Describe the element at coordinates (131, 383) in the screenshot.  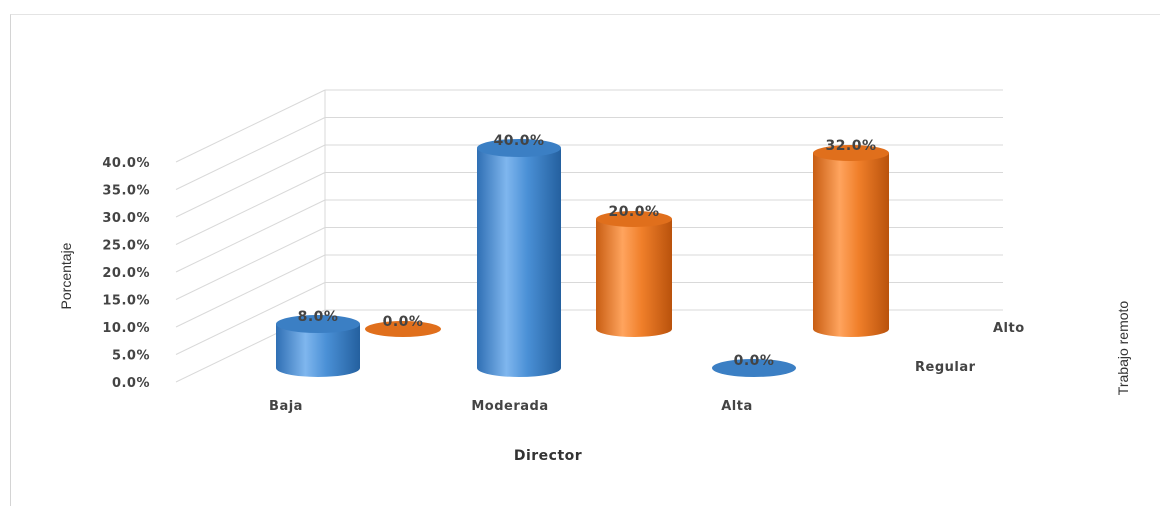
I see `y-tick-label: 0.0%` at that location.